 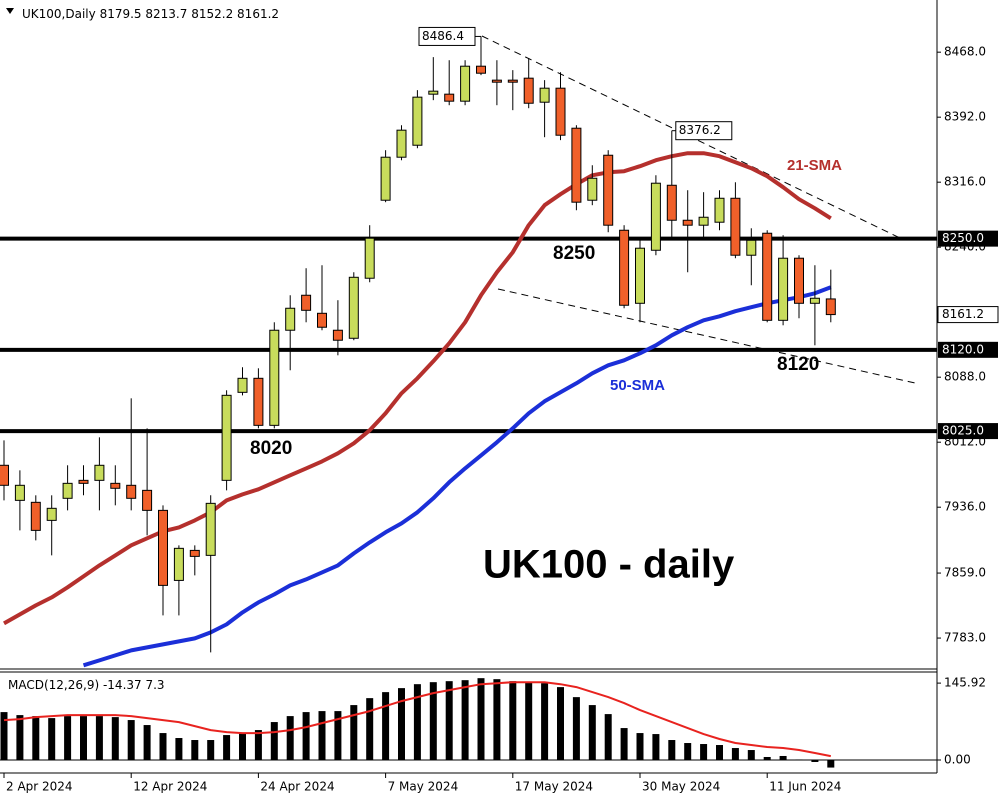 What do you see at coordinates (574, 253) in the screenshot?
I see `level-note: 8250` at bounding box center [574, 253].